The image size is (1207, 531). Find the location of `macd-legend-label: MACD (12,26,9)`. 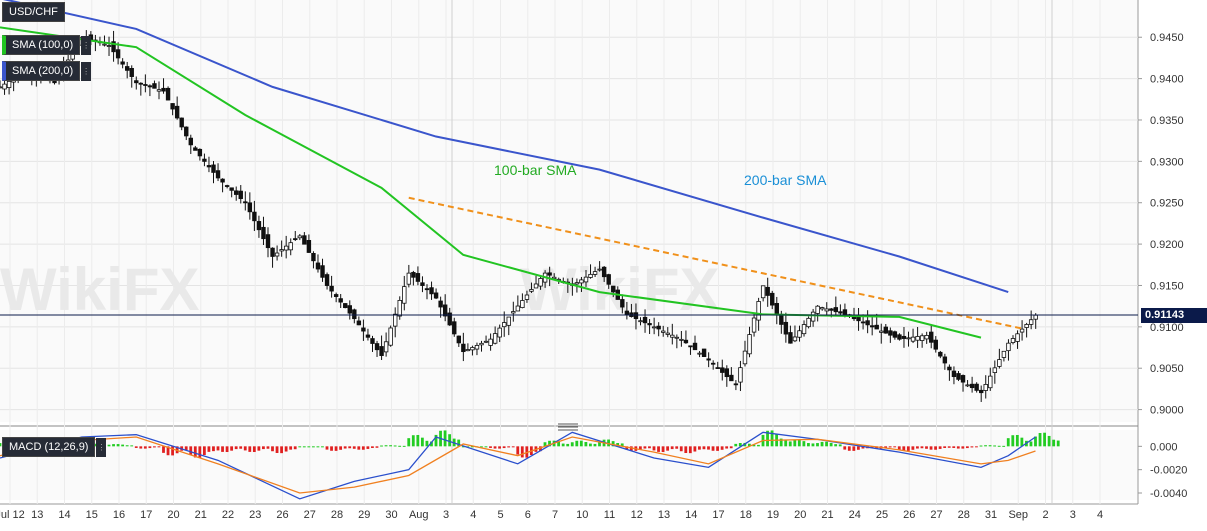

macd-legend-label: MACD (12,26,9) is located at coordinates (49, 447).